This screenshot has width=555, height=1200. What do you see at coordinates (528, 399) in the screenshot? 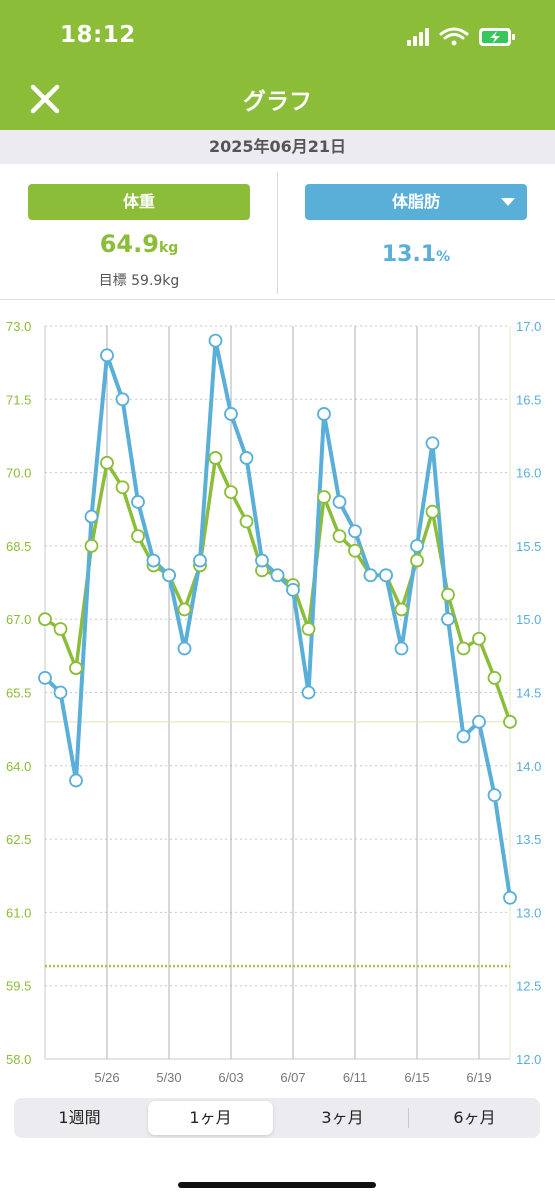
I see `y-right-tick-label: 16.5` at bounding box center [528, 399].